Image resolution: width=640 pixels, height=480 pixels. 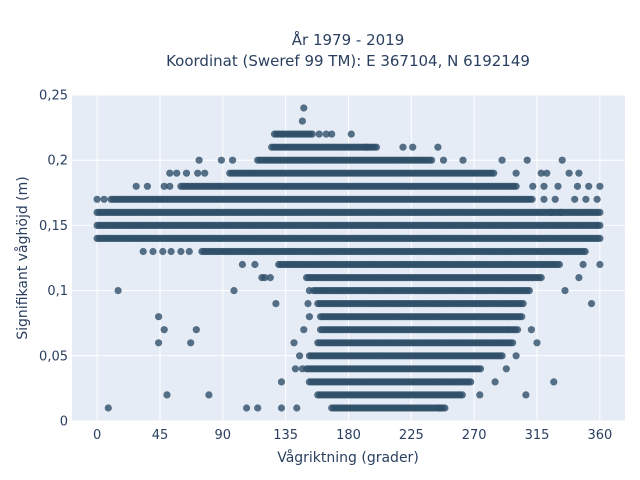 I want to click on y-tick-label-2: 0,1, so click(x=57, y=291).